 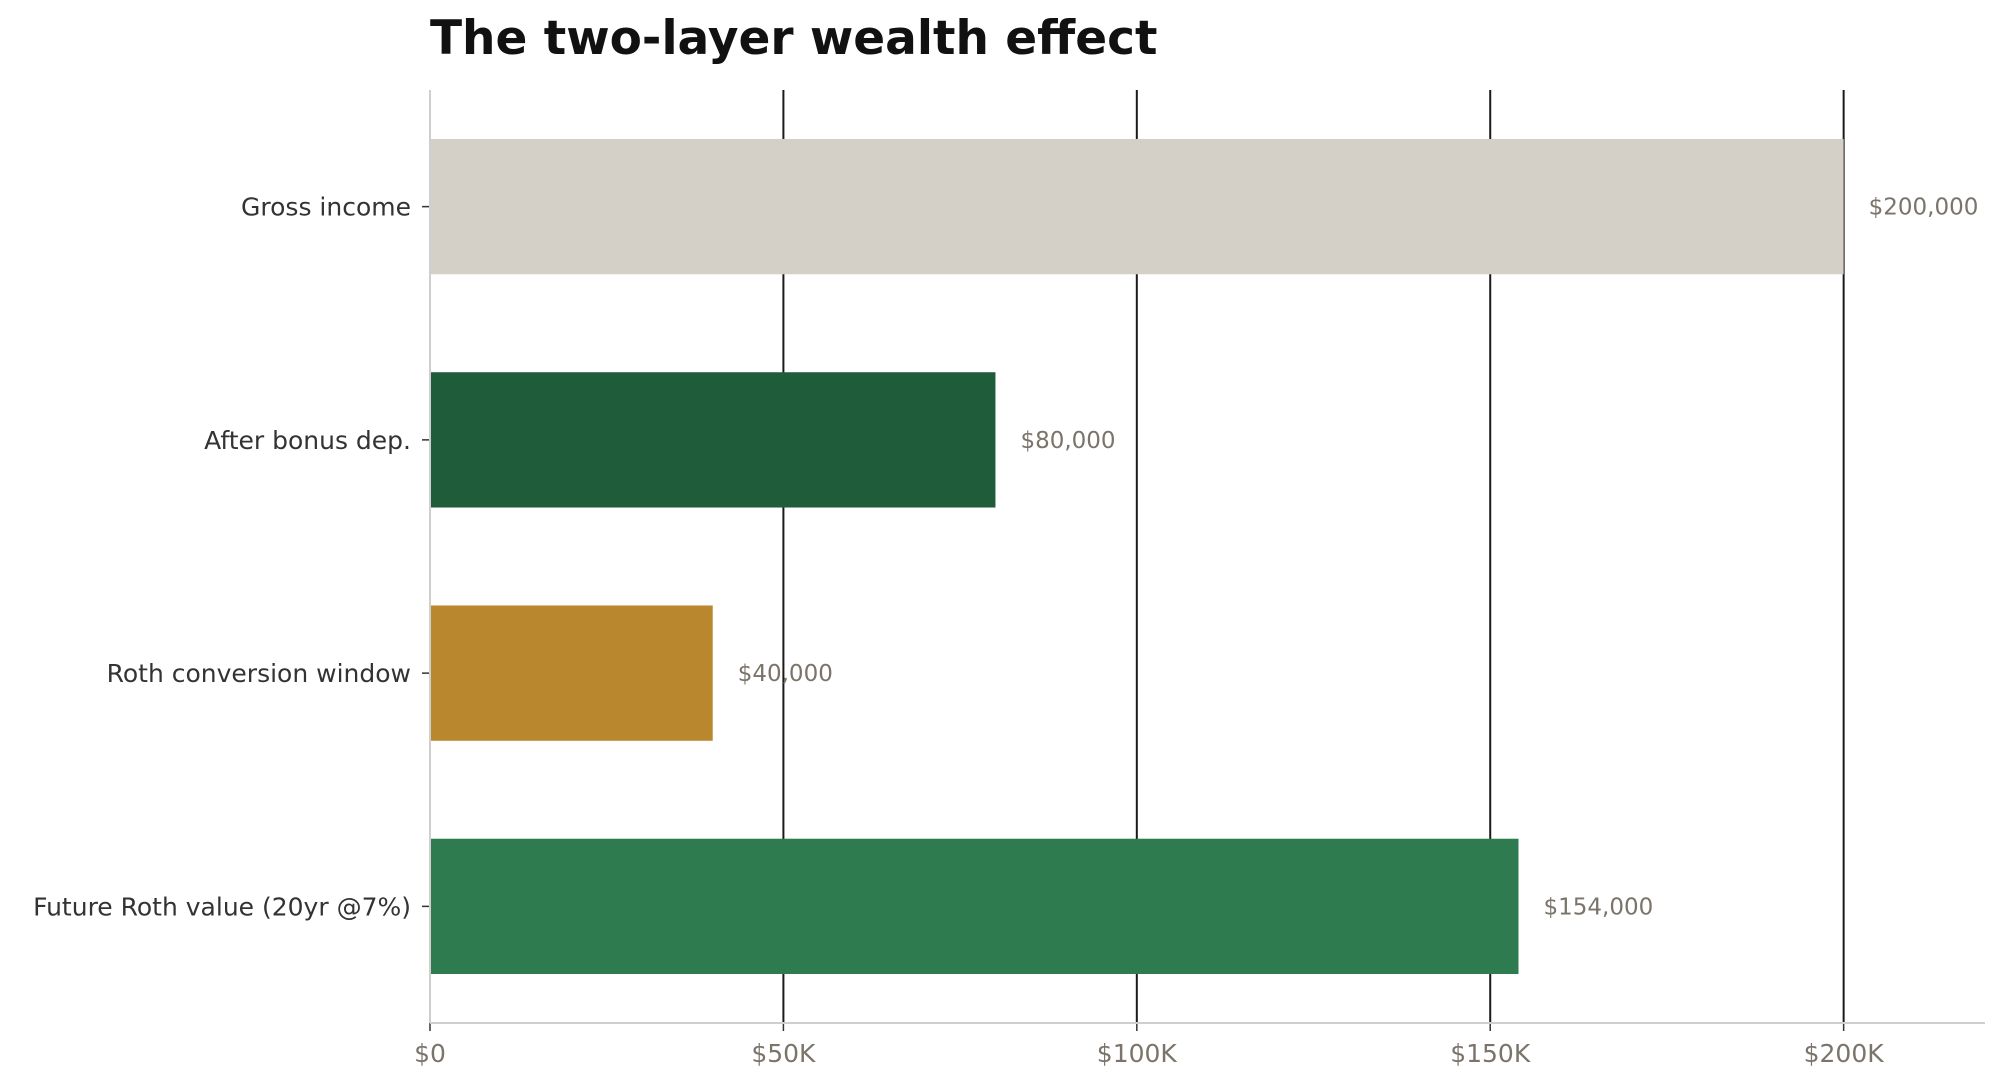 What do you see at coordinates (793, 38) in the screenshot?
I see `chart-title: The two-layer wealth effect` at bounding box center [793, 38].